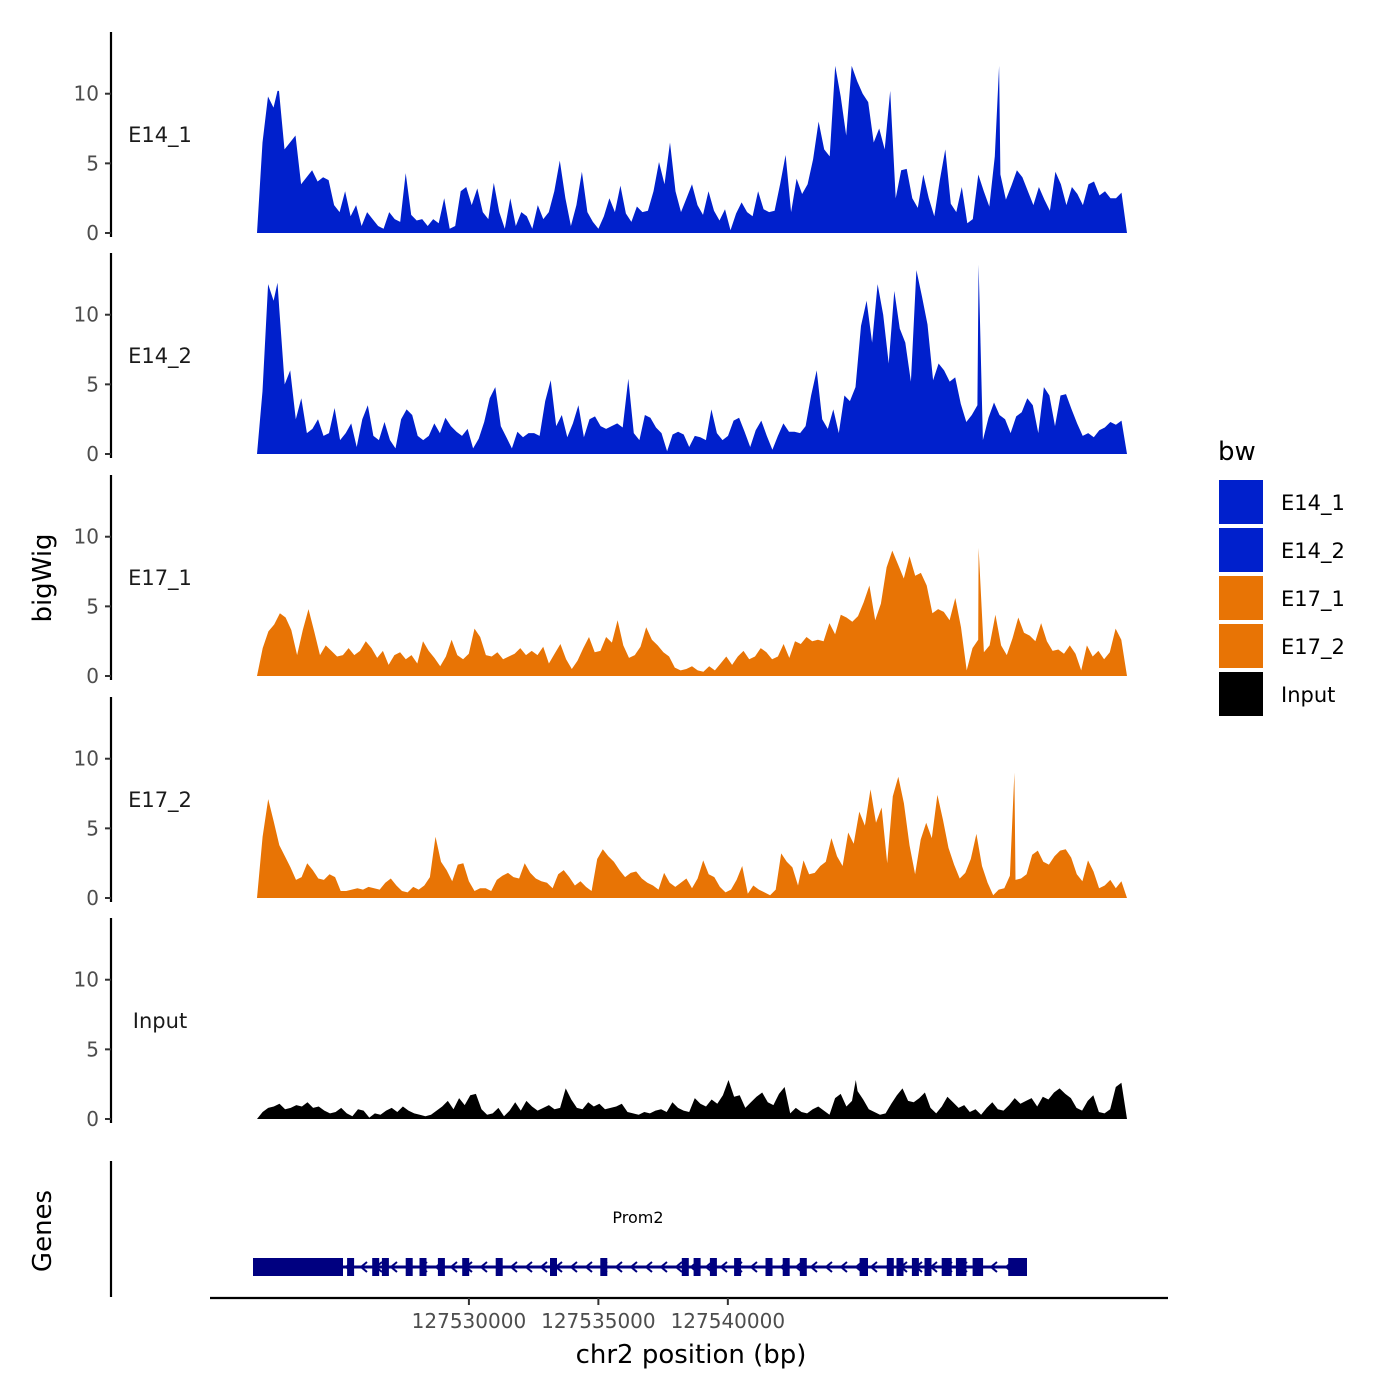 This screenshot has height=1400, width=1400. I want to click on panel-e14-1: 0 5 10 E14_1, so click(600, 138).